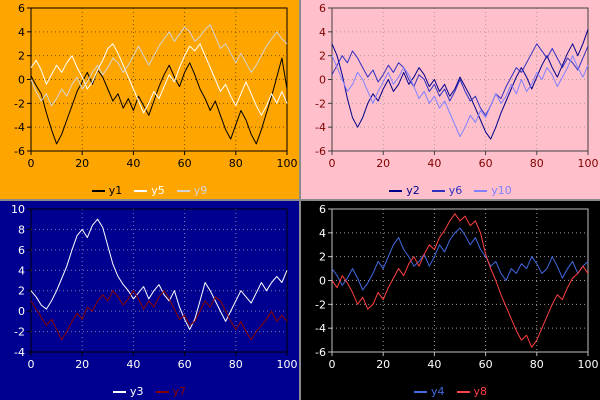  I want to click on series-line-y10, so click(460, 96).